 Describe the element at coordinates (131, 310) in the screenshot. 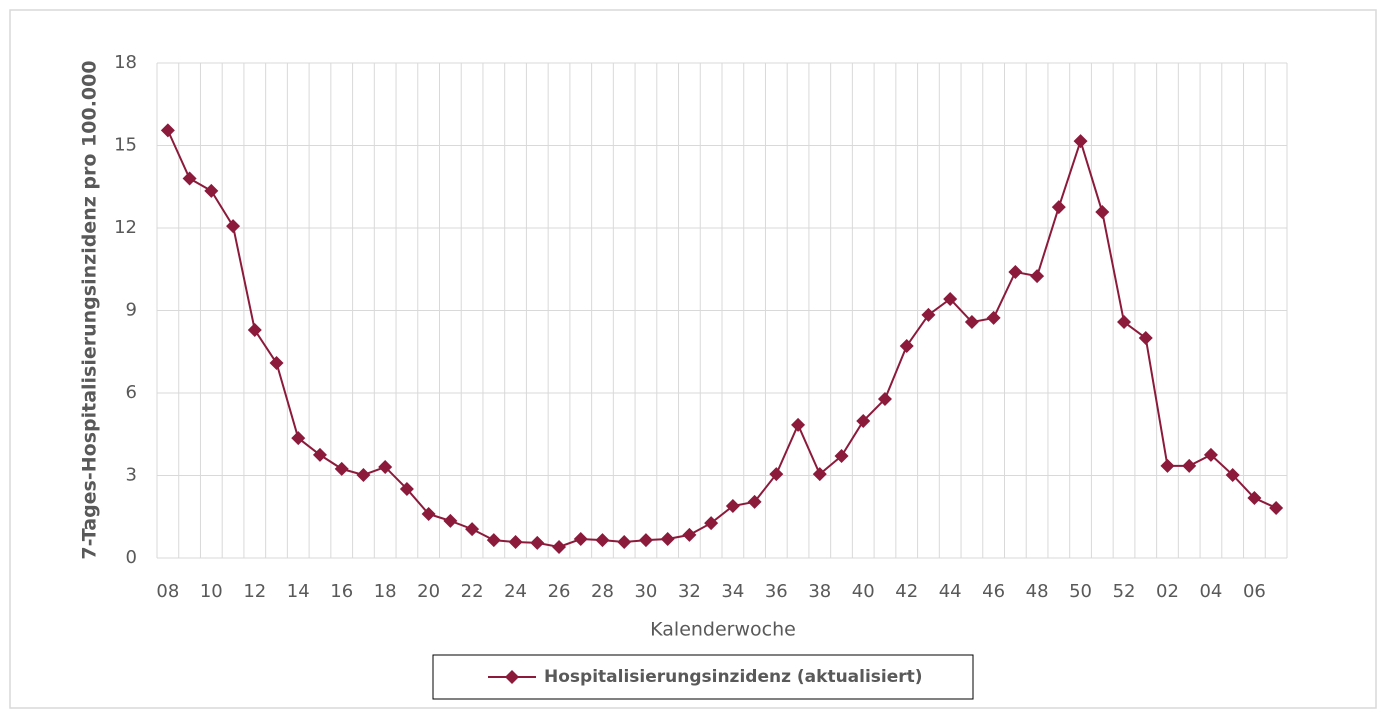

I see `y-tick-label: 9` at that location.